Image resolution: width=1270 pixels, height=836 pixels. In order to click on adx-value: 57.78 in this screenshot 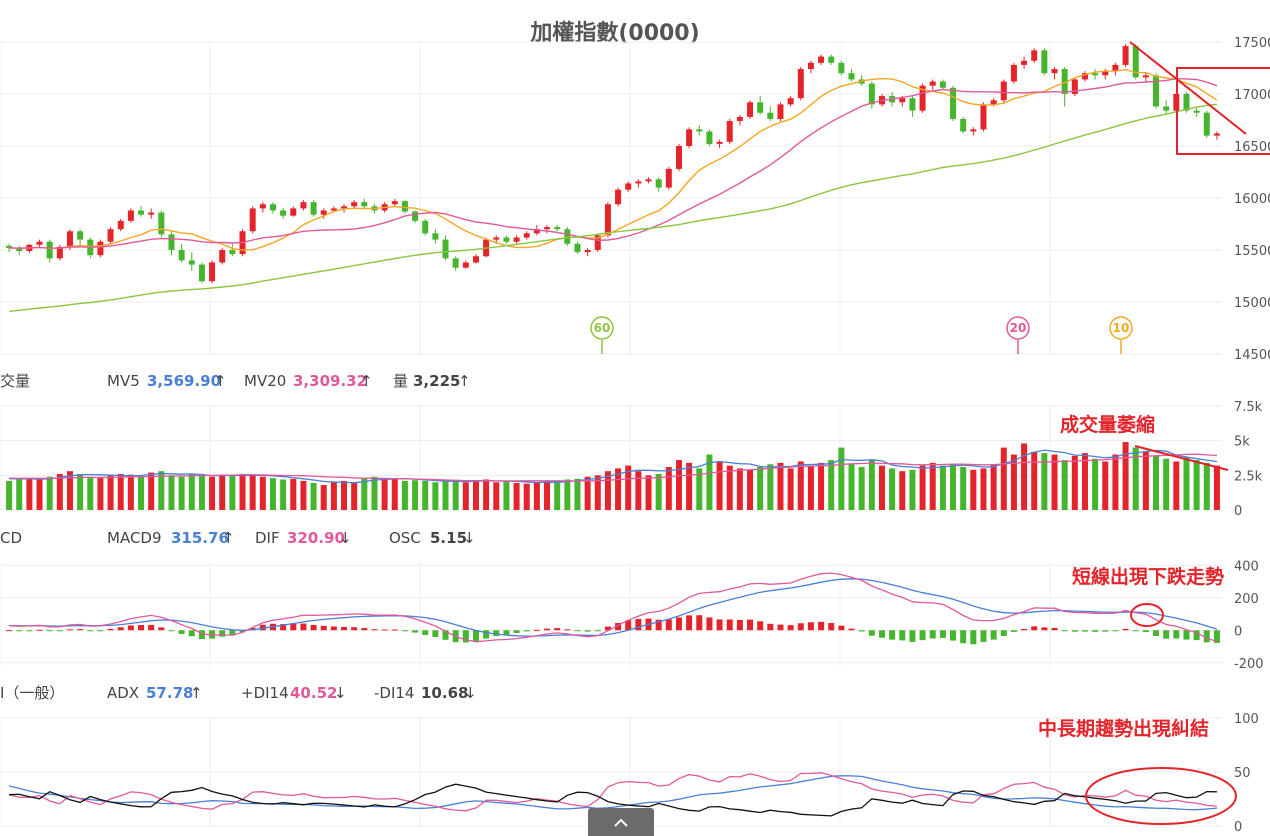, I will do `click(169, 693)`.